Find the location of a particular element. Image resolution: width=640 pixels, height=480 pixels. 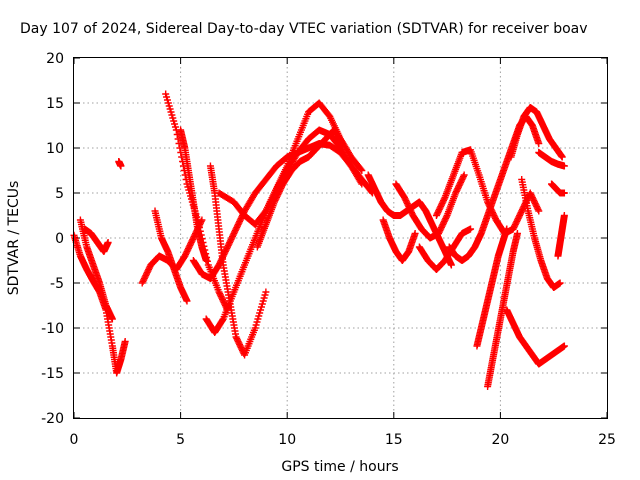

y-axis-label: SDTVAR / TECUs is located at coordinates (14, 238).